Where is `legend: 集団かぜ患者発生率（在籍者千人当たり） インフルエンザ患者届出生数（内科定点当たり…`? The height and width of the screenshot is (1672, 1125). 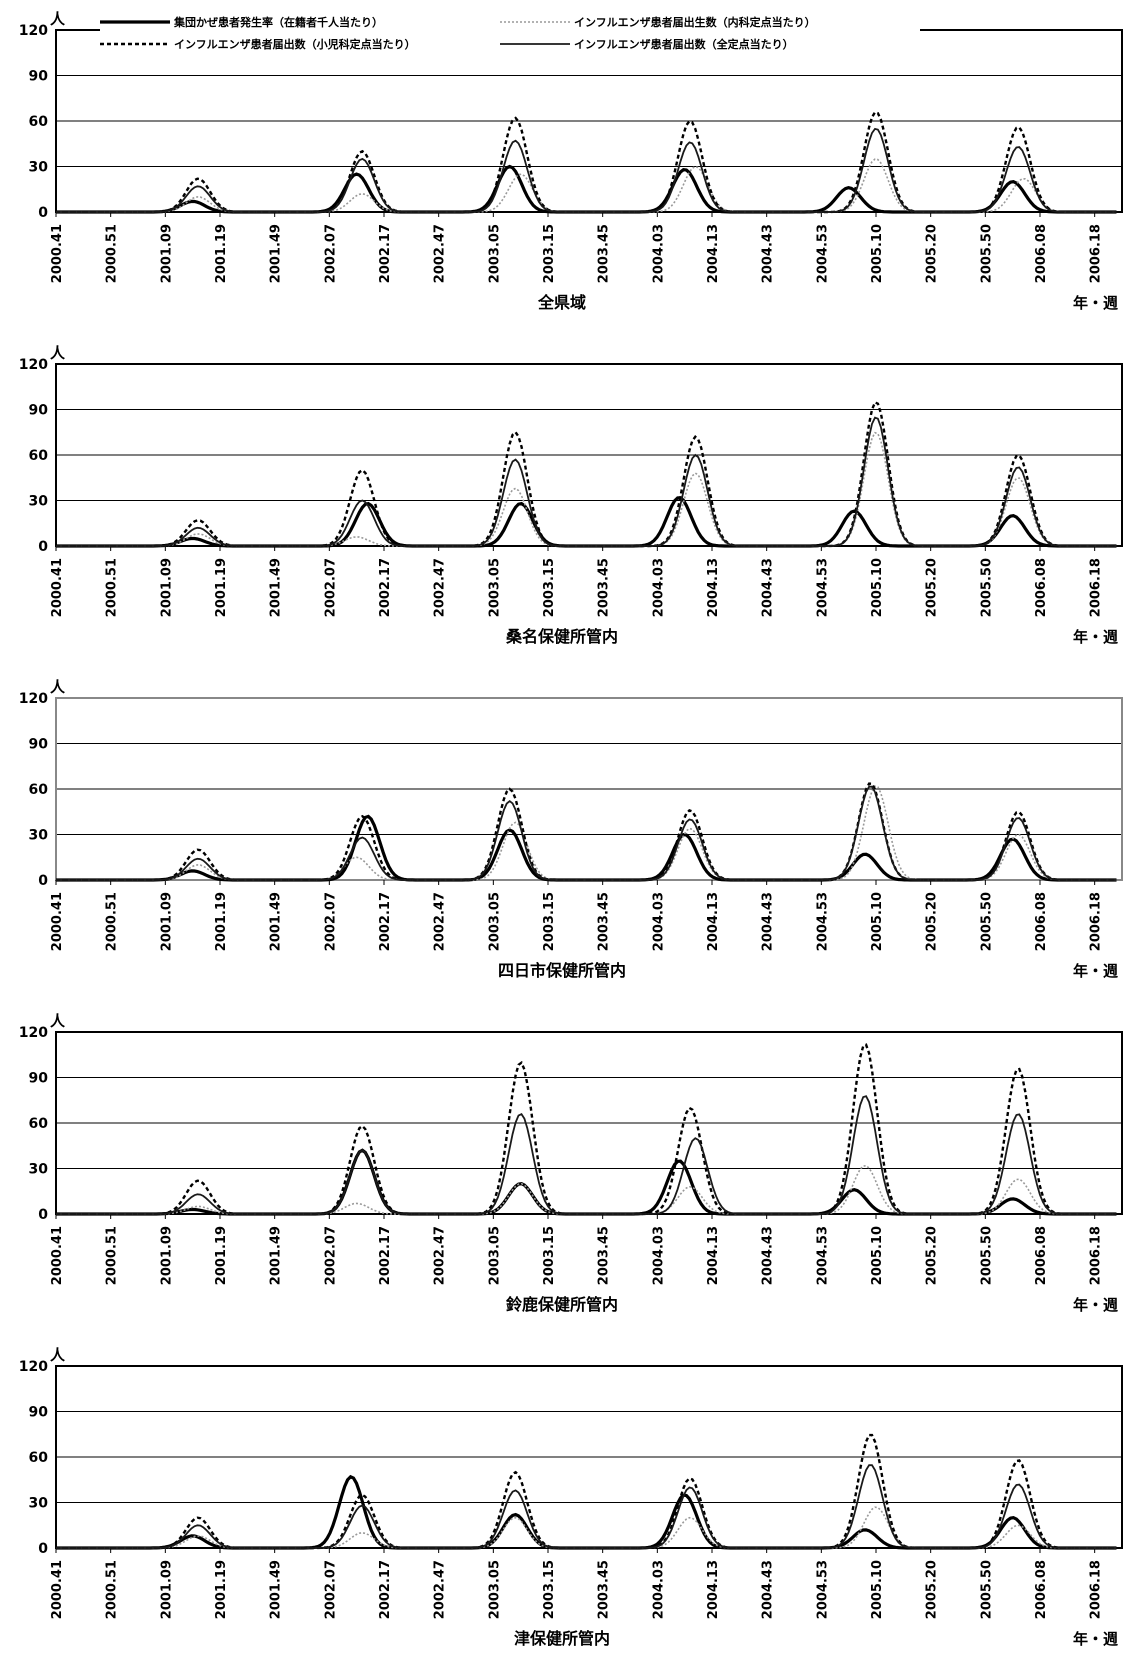 legend: 集団かぜ患者発生率（在籍者千人当たり） インフルエンザ患者届出生数（内科定点当たり… is located at coordinates (510, 37).